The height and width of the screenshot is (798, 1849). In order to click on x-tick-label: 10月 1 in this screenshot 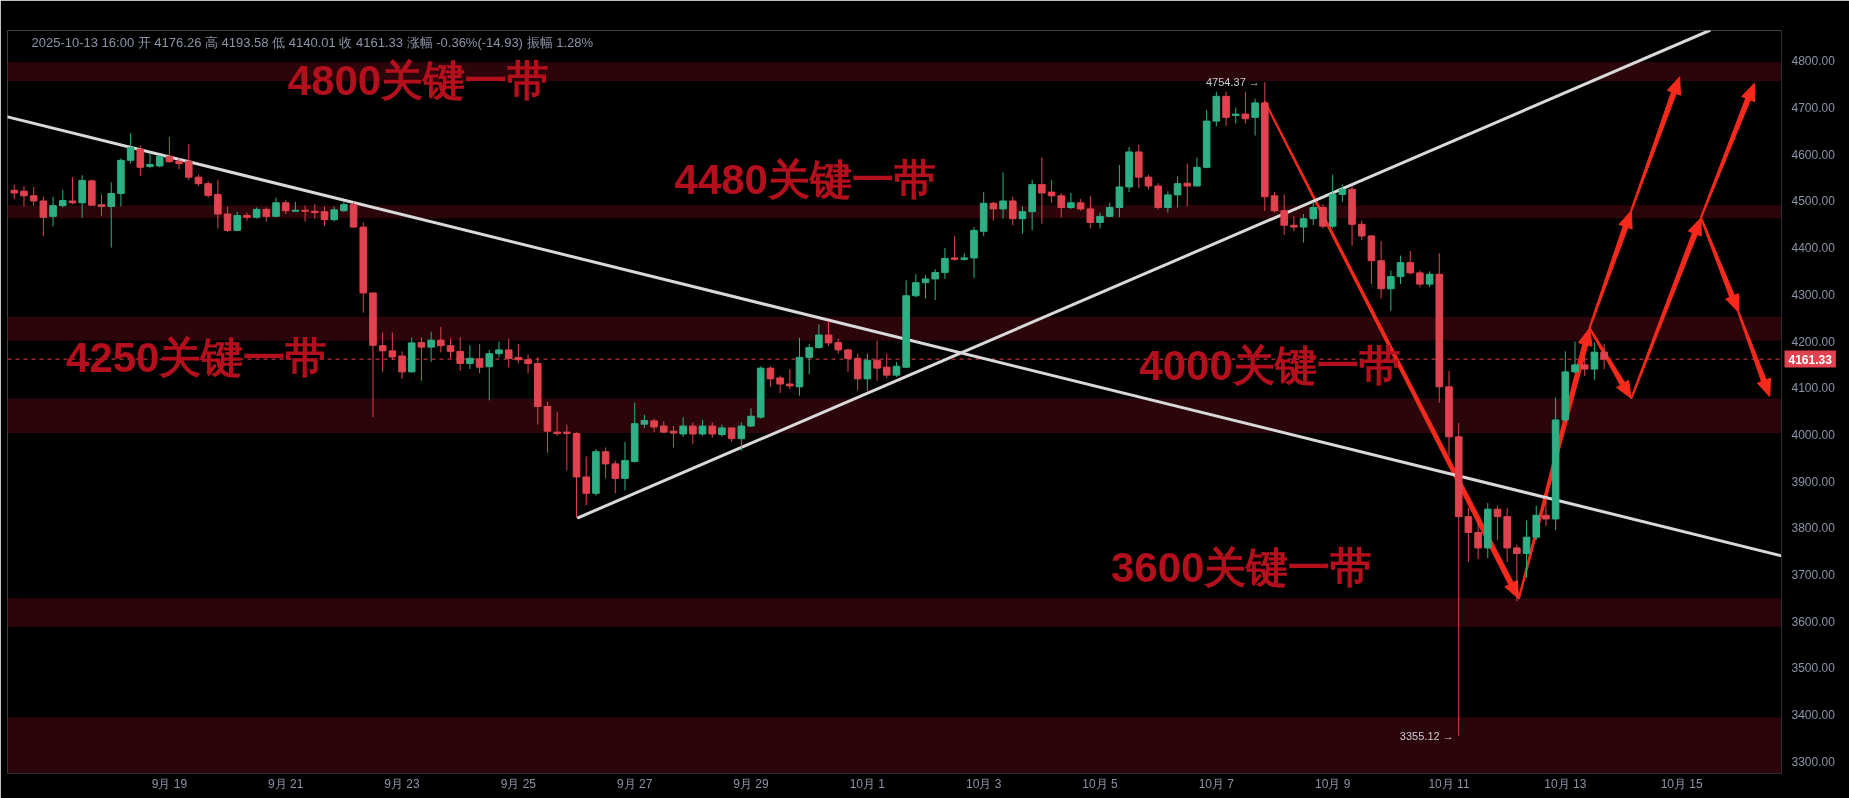, I will do `click(867, 783)`.